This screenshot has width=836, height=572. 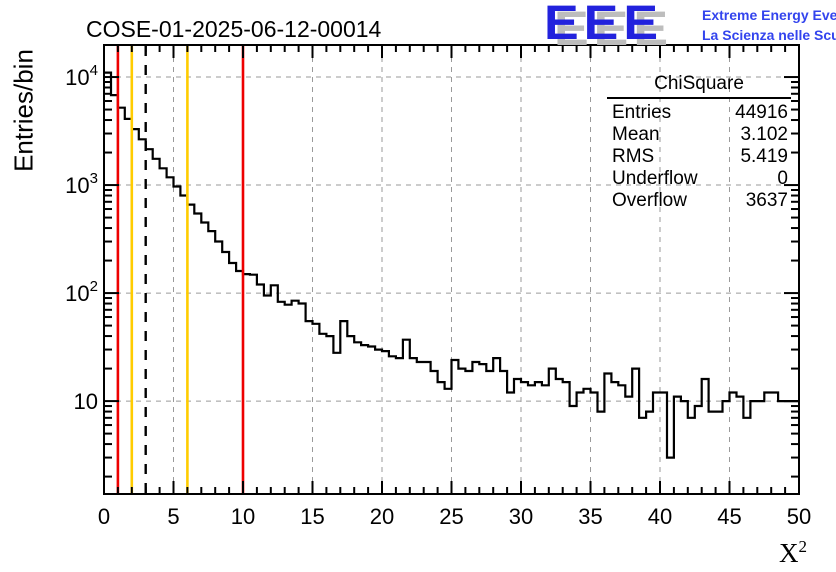 I want to click on stat-row: Overflow 3637, so click(x=699, y=201).